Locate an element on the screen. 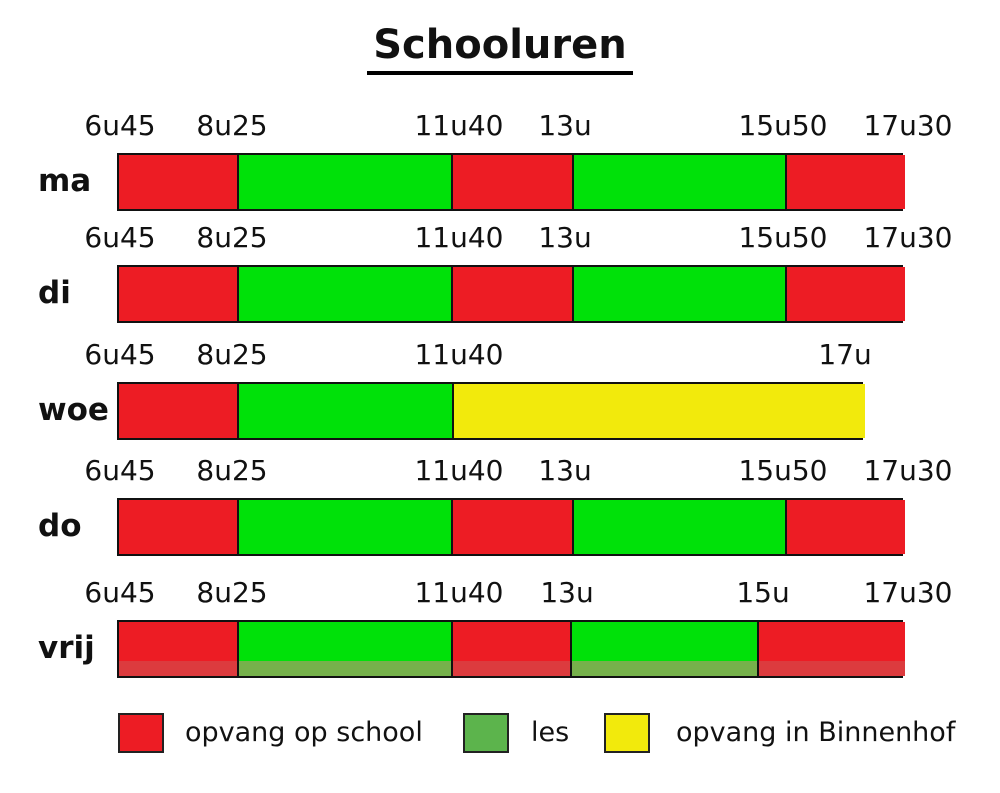 The width and height of the screenshot is (1000, 793). bar-segment-woe-yellow is located at coordinates (659, 411).